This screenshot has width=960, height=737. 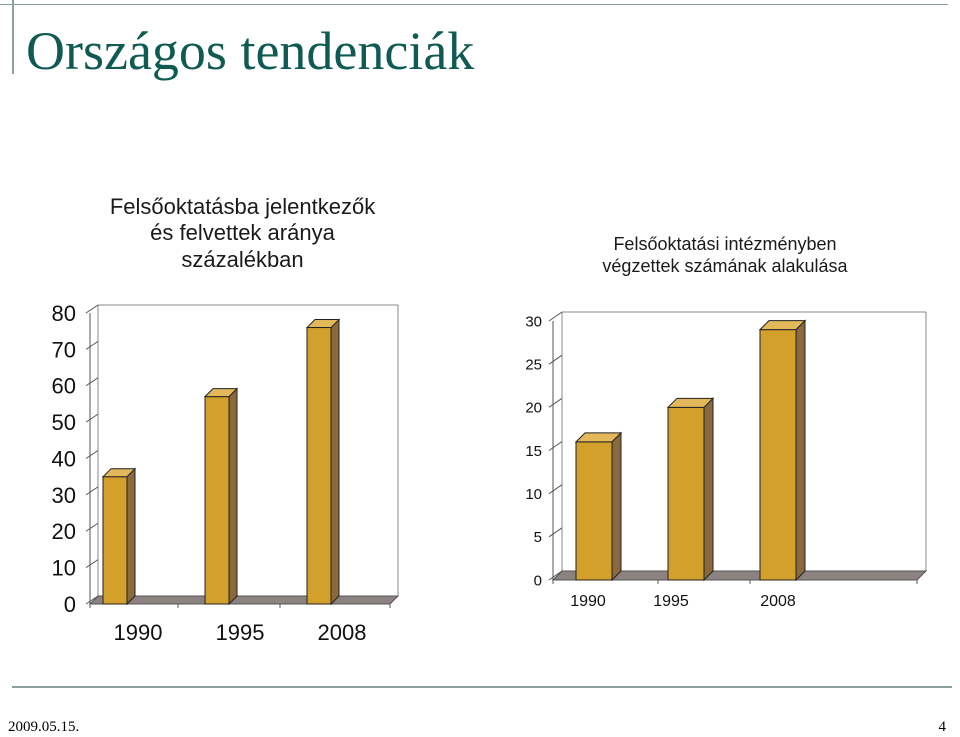 What do you see at coordinates (240, 632) in the screenshot?
I see `chart1-category-label: 1995` at bounding box center [240, 632].